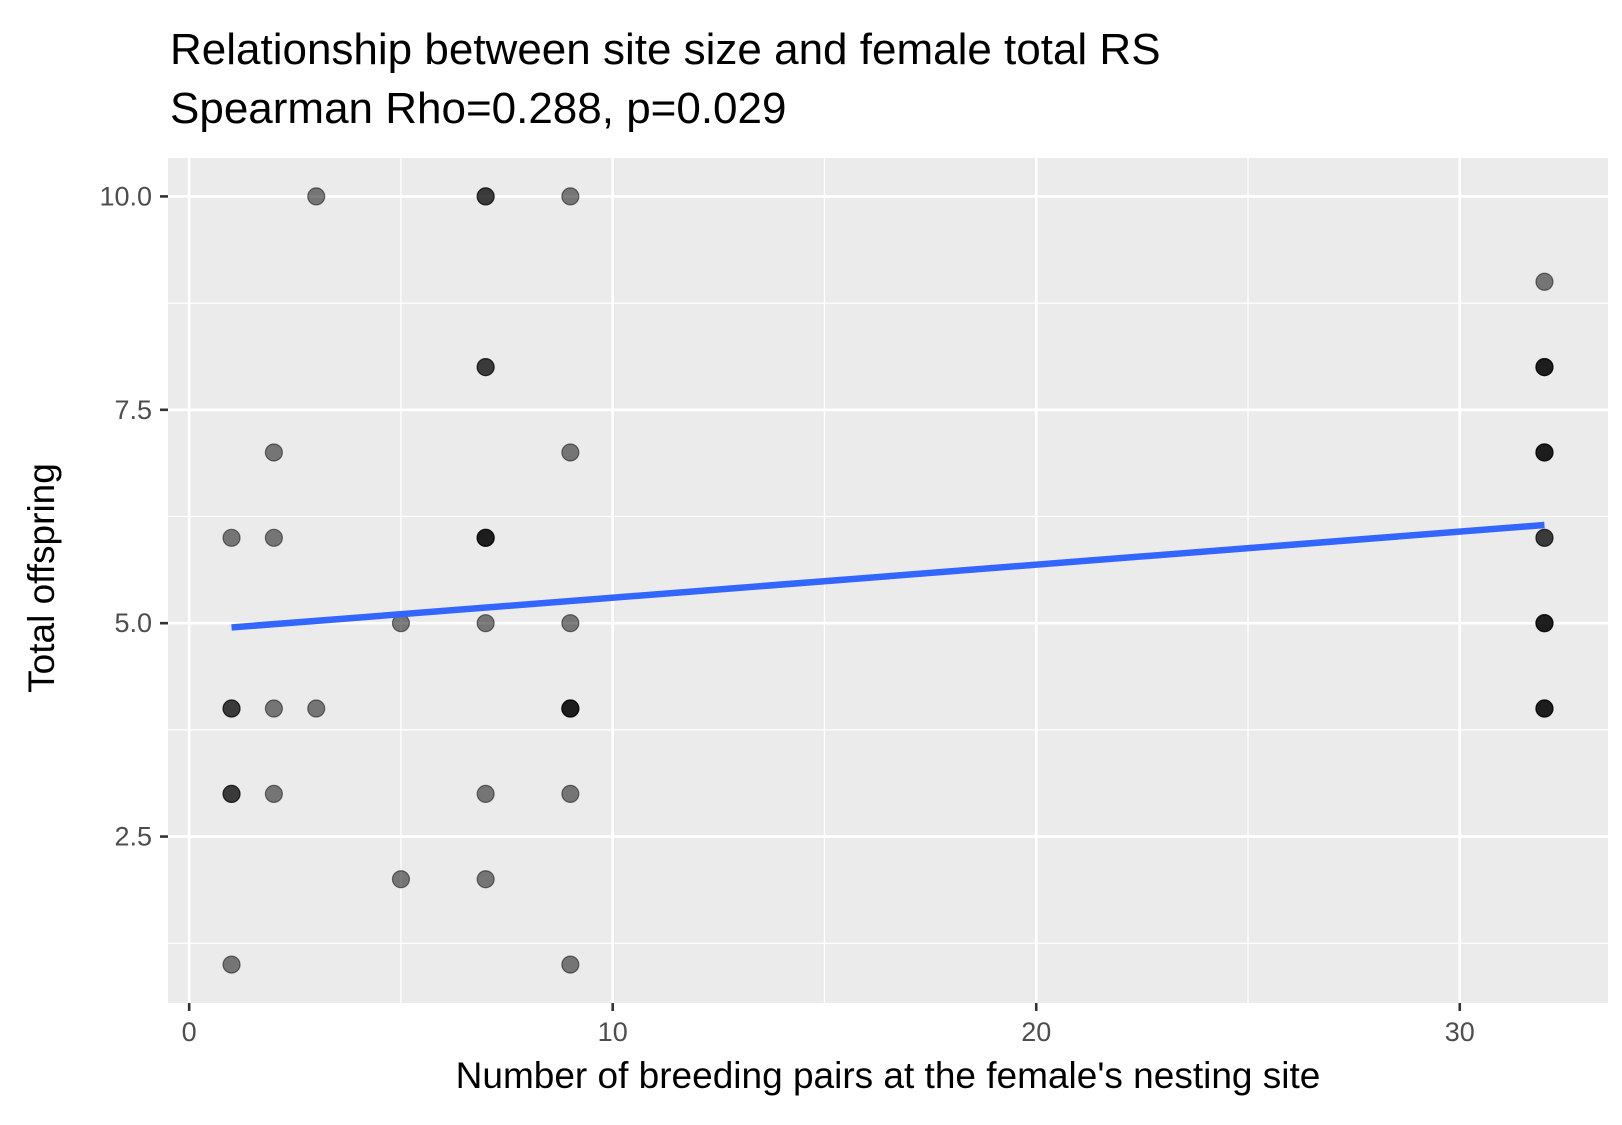 This screenshot has width=1622, height=1125. What do you see at coordinates (133, 623) in the screenshot?
I see `y-tick-label: 5.0` at bounding box center [133, 623].